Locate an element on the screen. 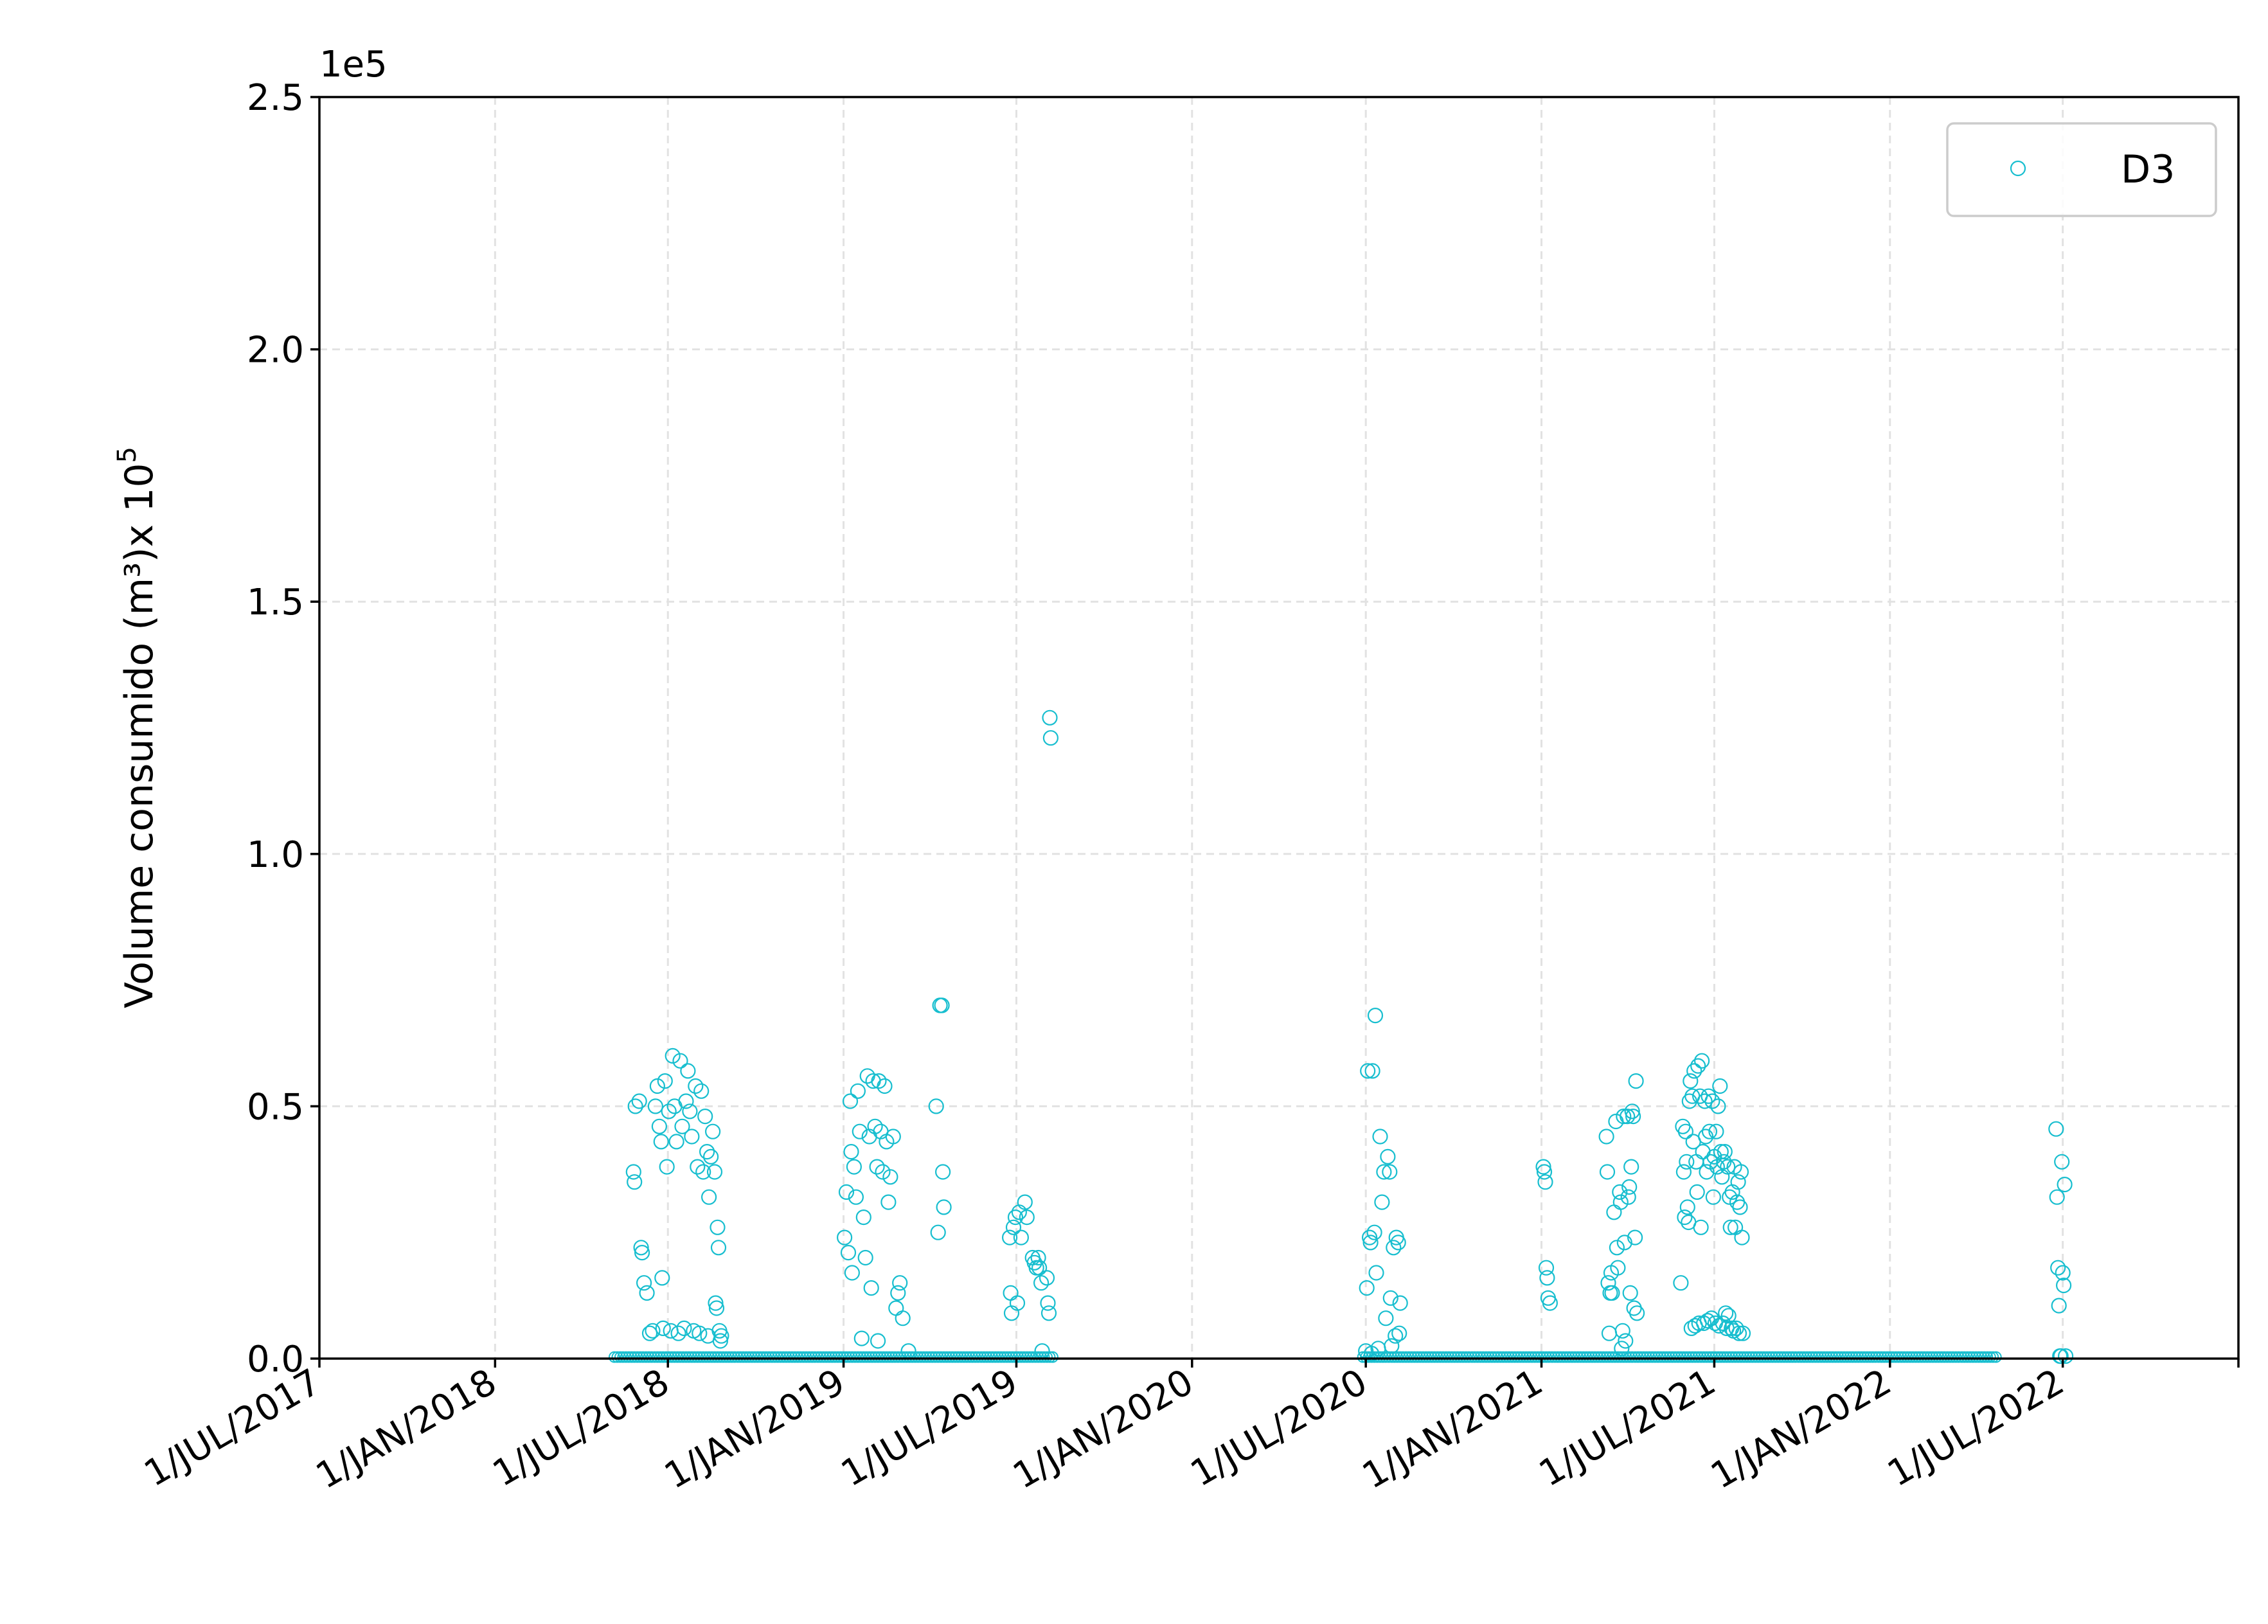  y-tick-label: 0.5 is located at coordinates (275, 1107).